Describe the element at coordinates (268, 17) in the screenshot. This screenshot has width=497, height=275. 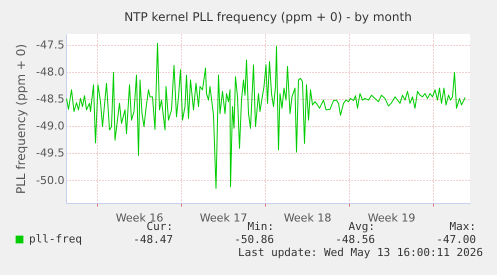
I see `chart-title: NTP kernel PLL frequency (ppm + 0) - by month` at that location.